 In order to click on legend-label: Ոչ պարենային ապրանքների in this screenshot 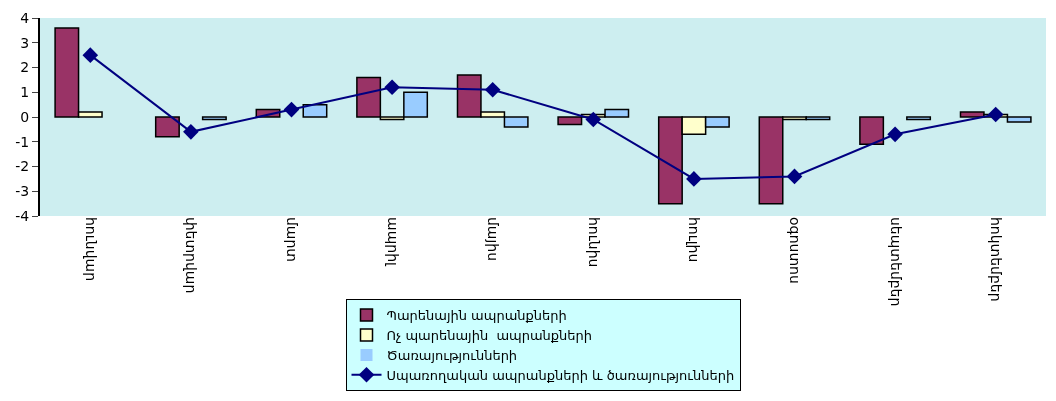, I will do `click(489, 336)`.